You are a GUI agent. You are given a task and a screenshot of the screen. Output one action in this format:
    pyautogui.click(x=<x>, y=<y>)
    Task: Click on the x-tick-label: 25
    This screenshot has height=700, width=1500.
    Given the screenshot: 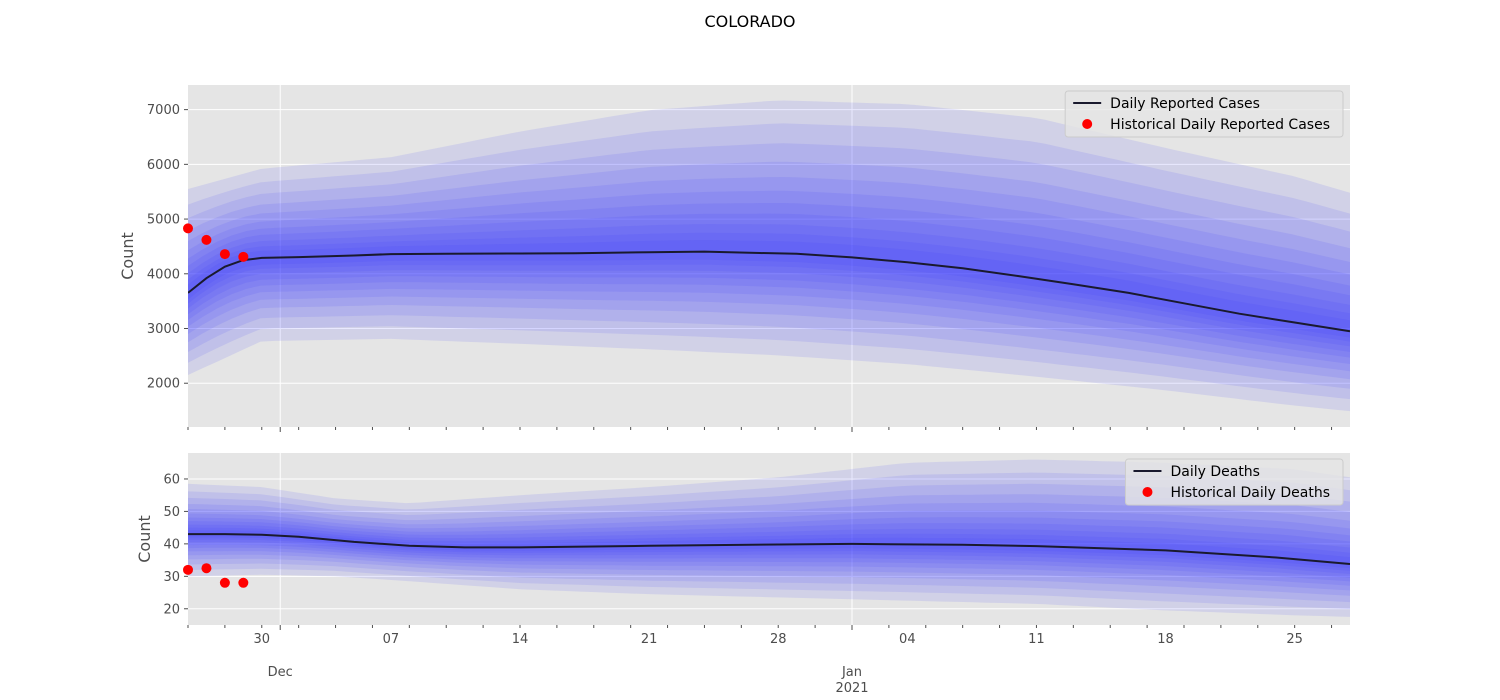 What is the action you would take?
    pyautogui.click(x=1294, y=639)
    